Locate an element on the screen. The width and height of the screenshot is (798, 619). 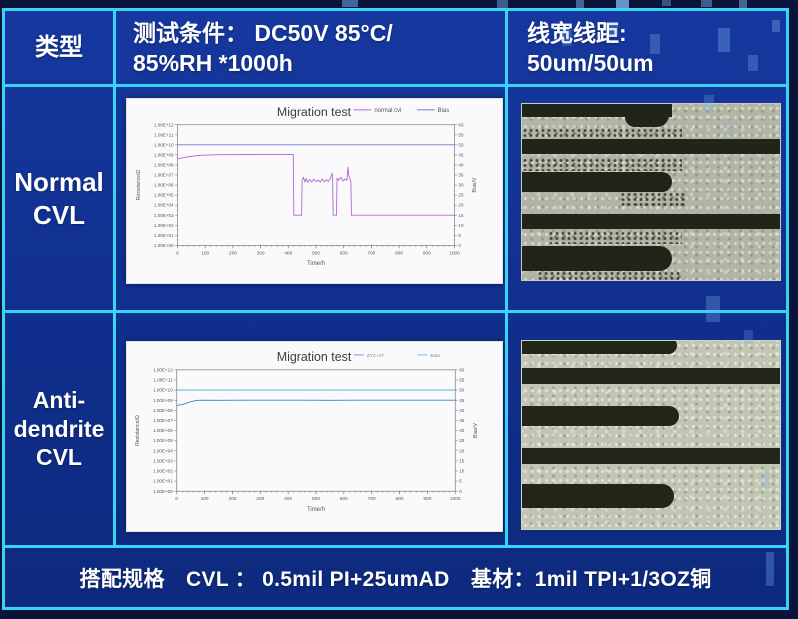
microscope-image-normal-cvl is located at coordinates (651, 192).